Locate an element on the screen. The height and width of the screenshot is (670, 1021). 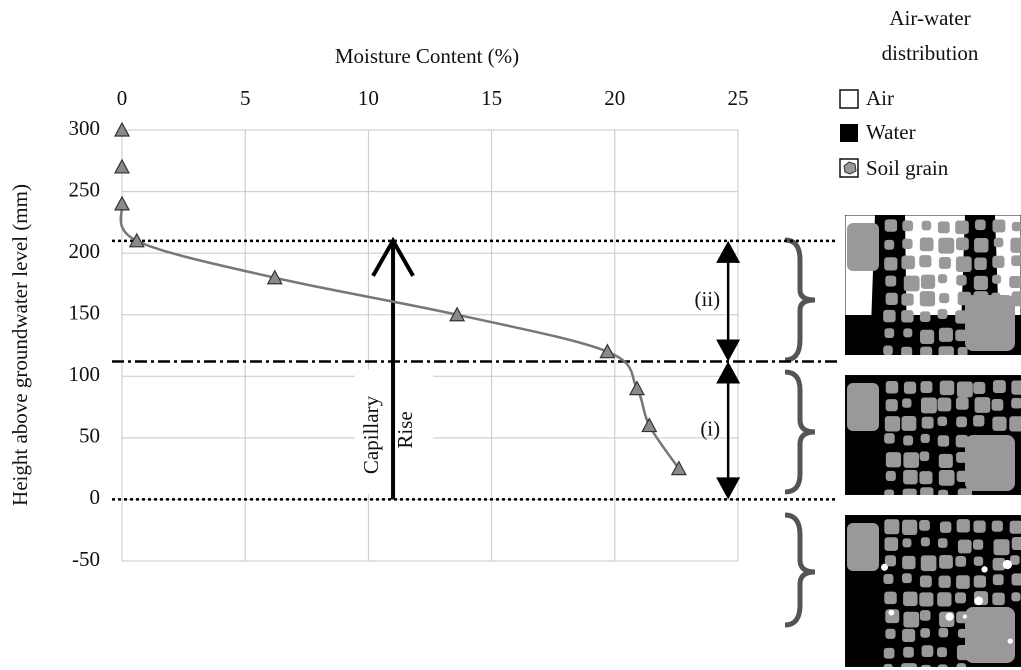
braces is located at coordinates (800, 432).